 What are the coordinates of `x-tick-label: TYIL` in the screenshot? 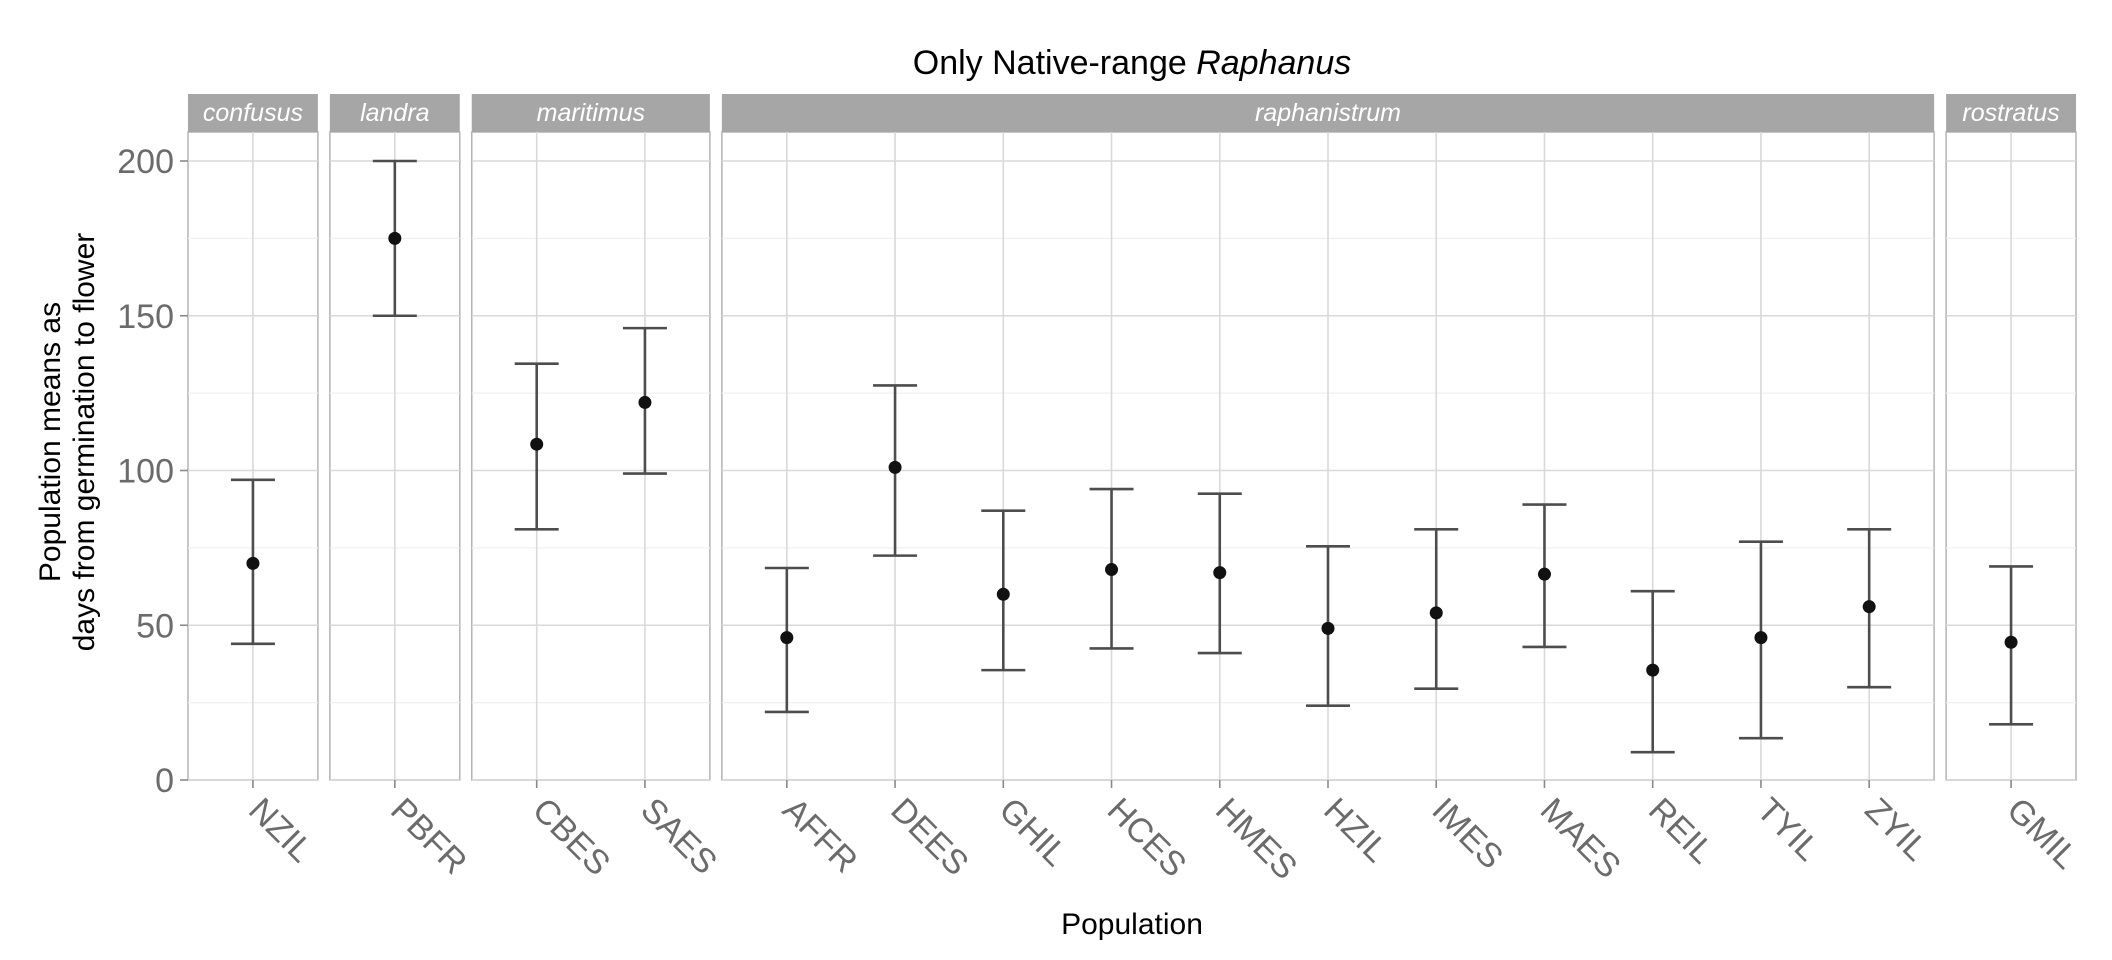 It's located at (1788, 830).